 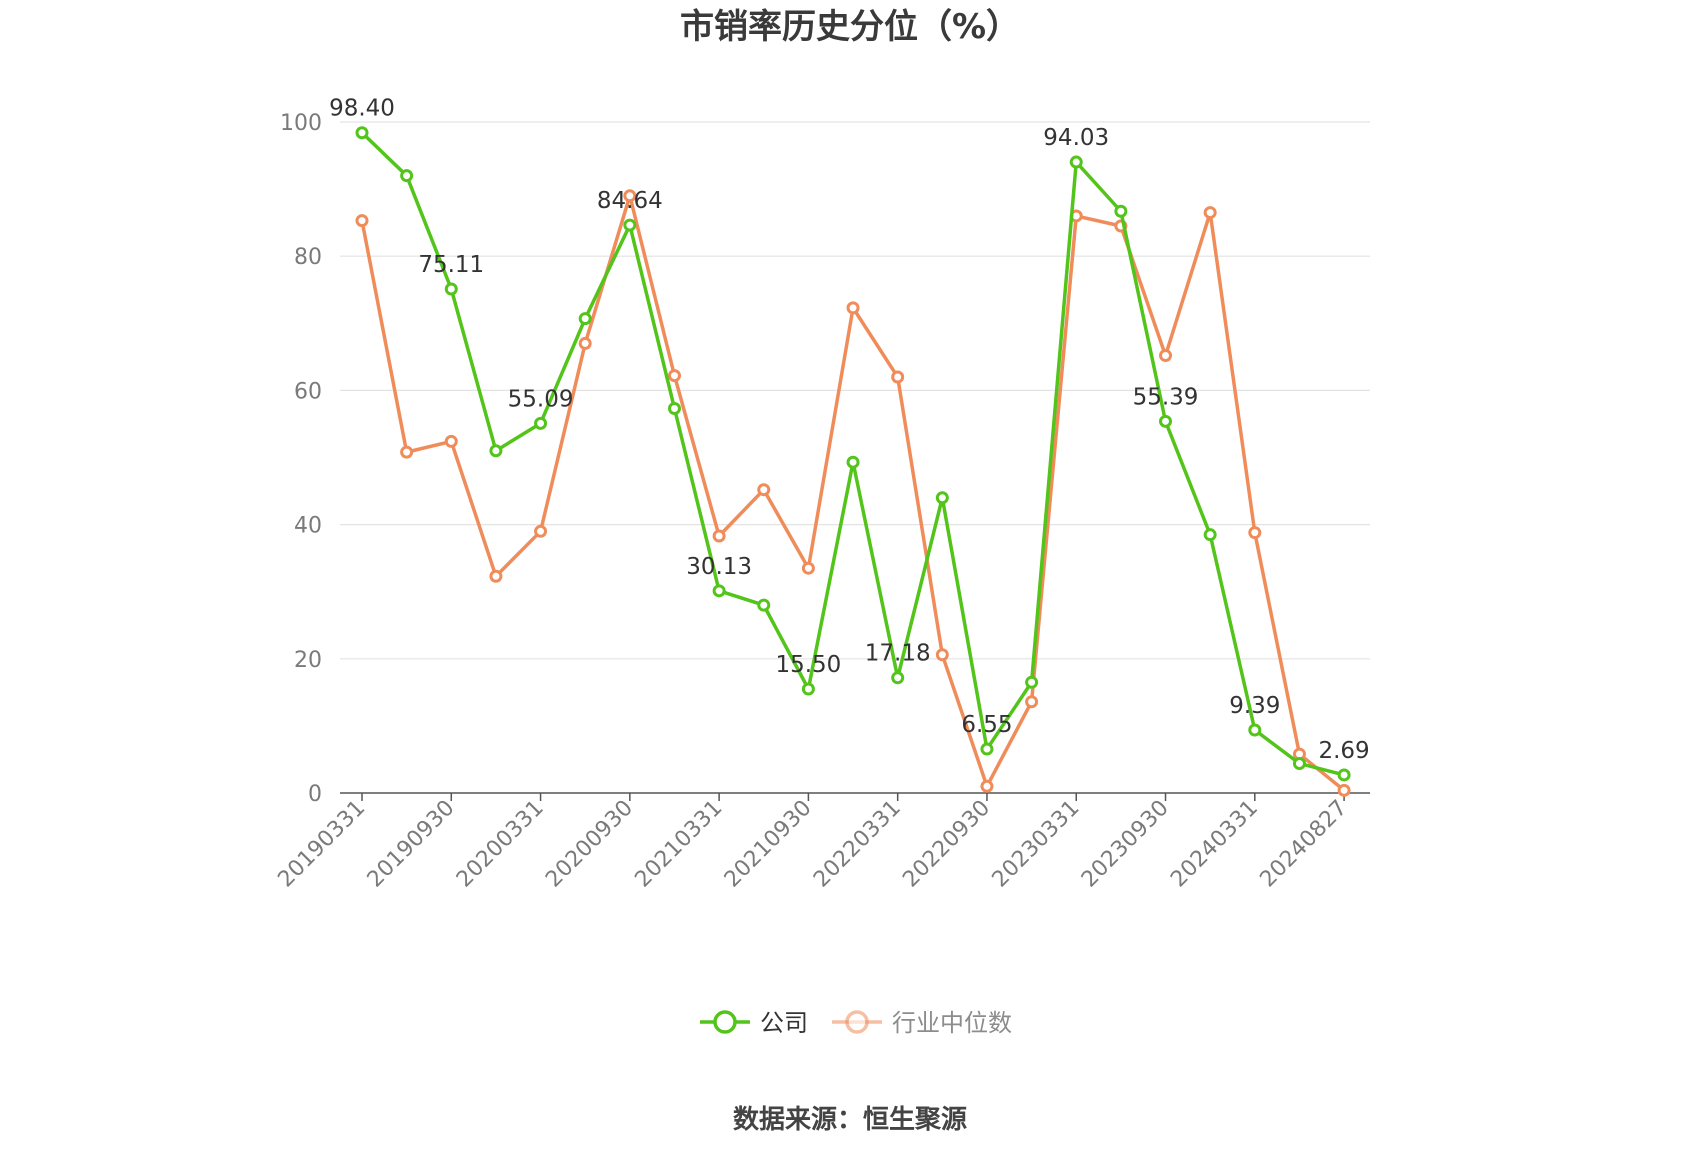 I want to click on data-label: 94.03, so click(x=1076, y=138).